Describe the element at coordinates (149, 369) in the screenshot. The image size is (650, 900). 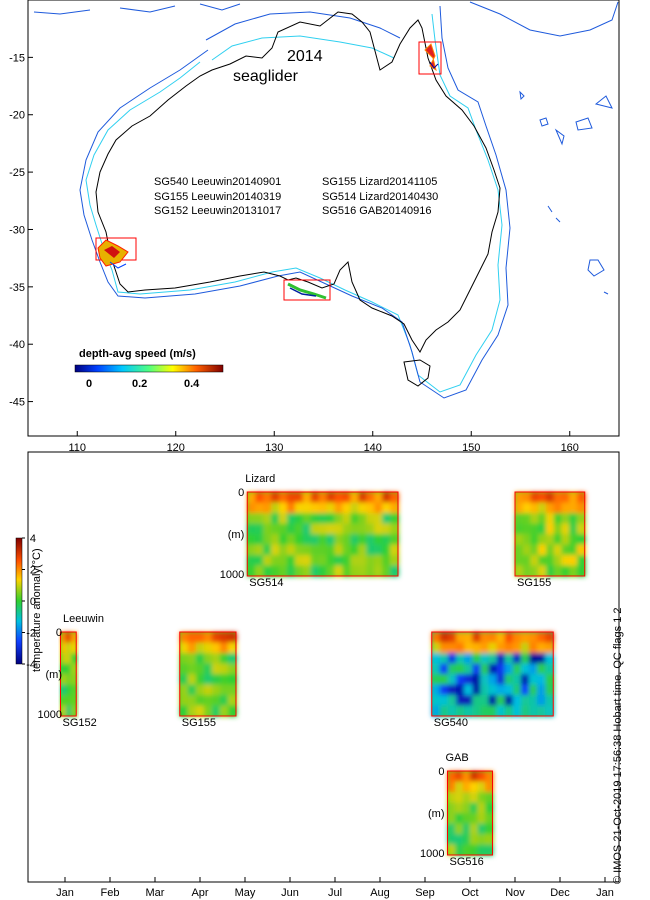
I see `speed-colorbar: depth-avg speed (m/s) 0 0.2 0.4` at that location.